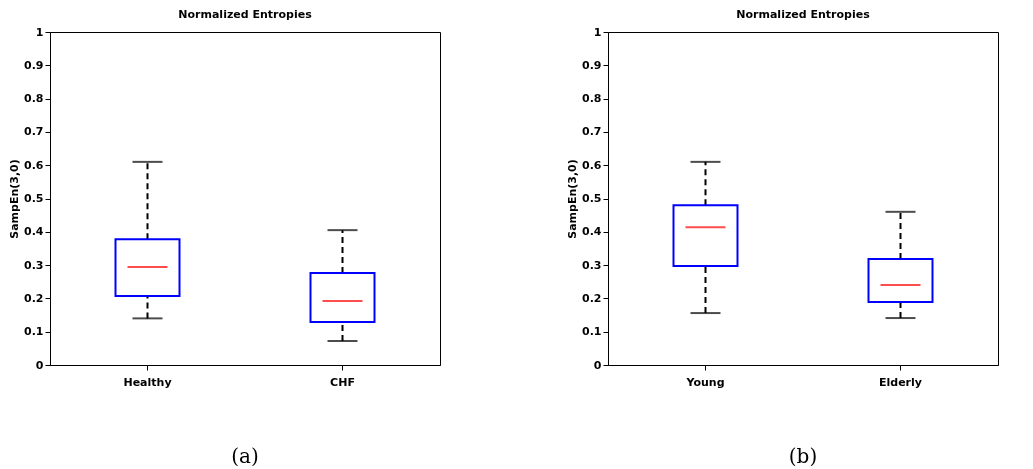 The height and width of the screenshot is (469, 1033). What do you see at coordinates (803, 456) in the screenshot?
I see `text: (b)` at bounding box center [803, 456].